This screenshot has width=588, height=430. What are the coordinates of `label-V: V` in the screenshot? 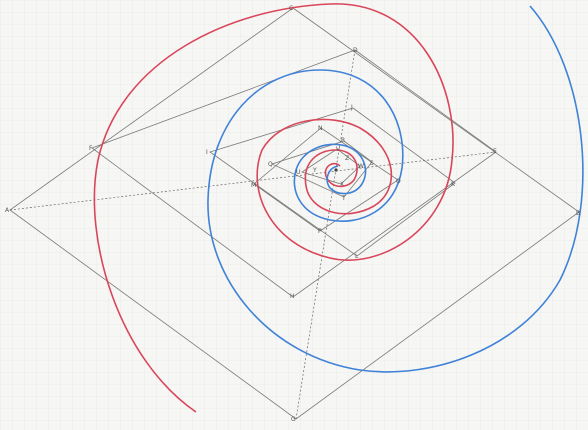 It's located at (338, 149).